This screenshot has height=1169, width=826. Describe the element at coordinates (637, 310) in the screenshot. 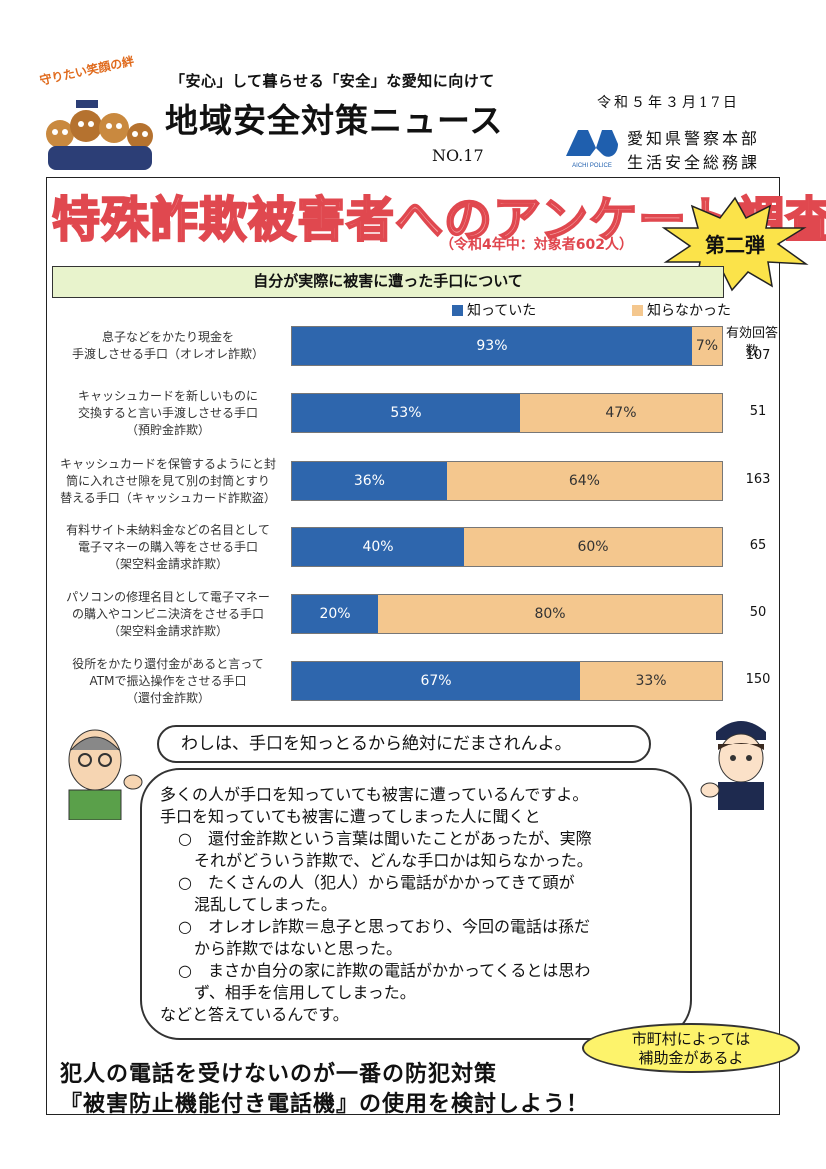

I see `legend-swatch-didnt-know` at that location.